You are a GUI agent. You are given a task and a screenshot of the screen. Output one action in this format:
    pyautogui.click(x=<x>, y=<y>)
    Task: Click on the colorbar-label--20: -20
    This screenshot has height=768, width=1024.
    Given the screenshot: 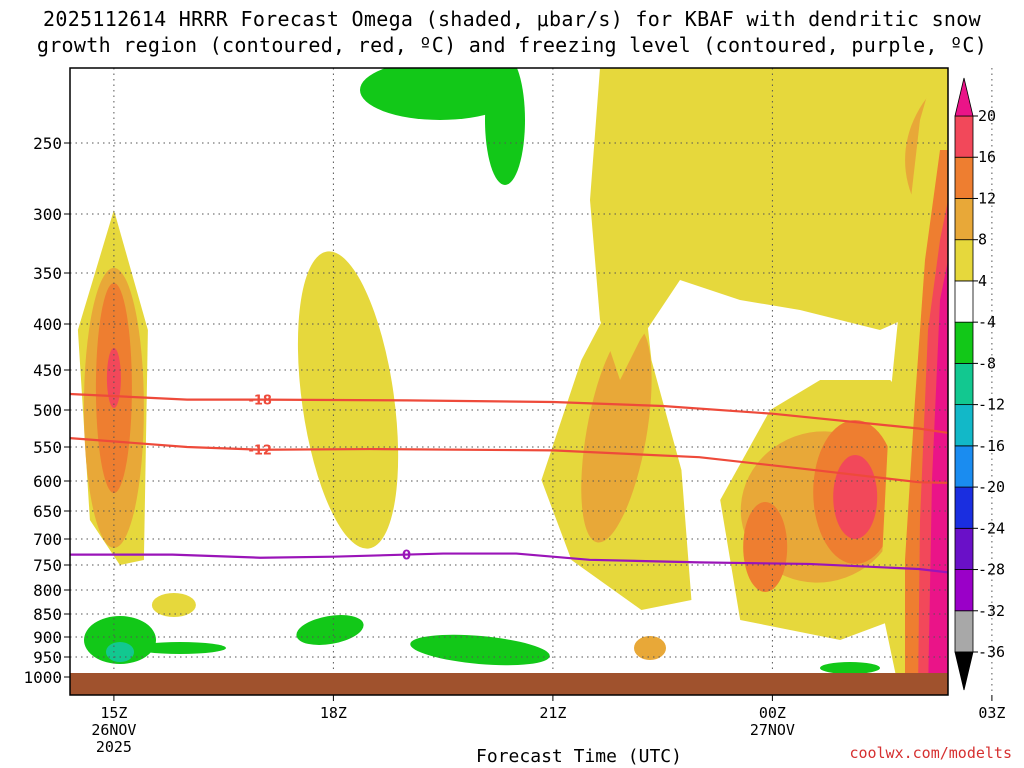 What is the action you would take?
    pyautogui.click(x=991, y=487)
    